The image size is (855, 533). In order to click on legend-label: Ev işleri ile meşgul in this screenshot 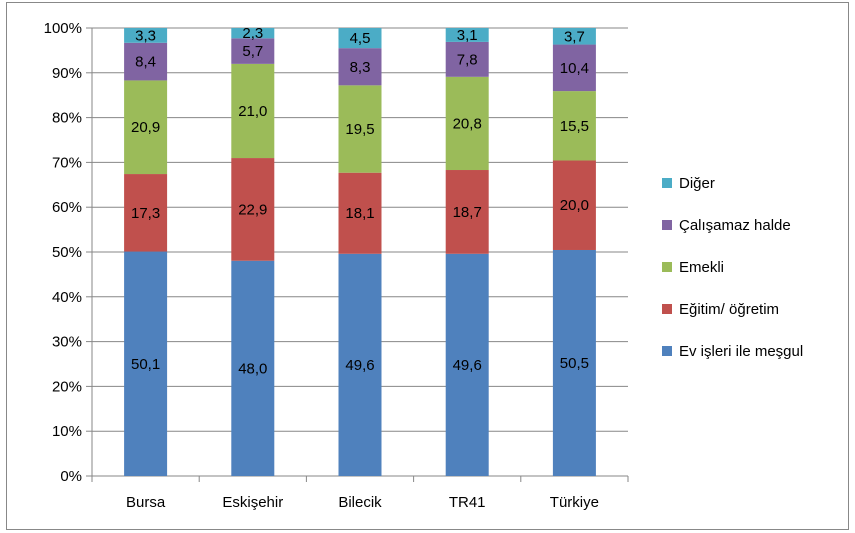, I will do `click(741, 351)`.